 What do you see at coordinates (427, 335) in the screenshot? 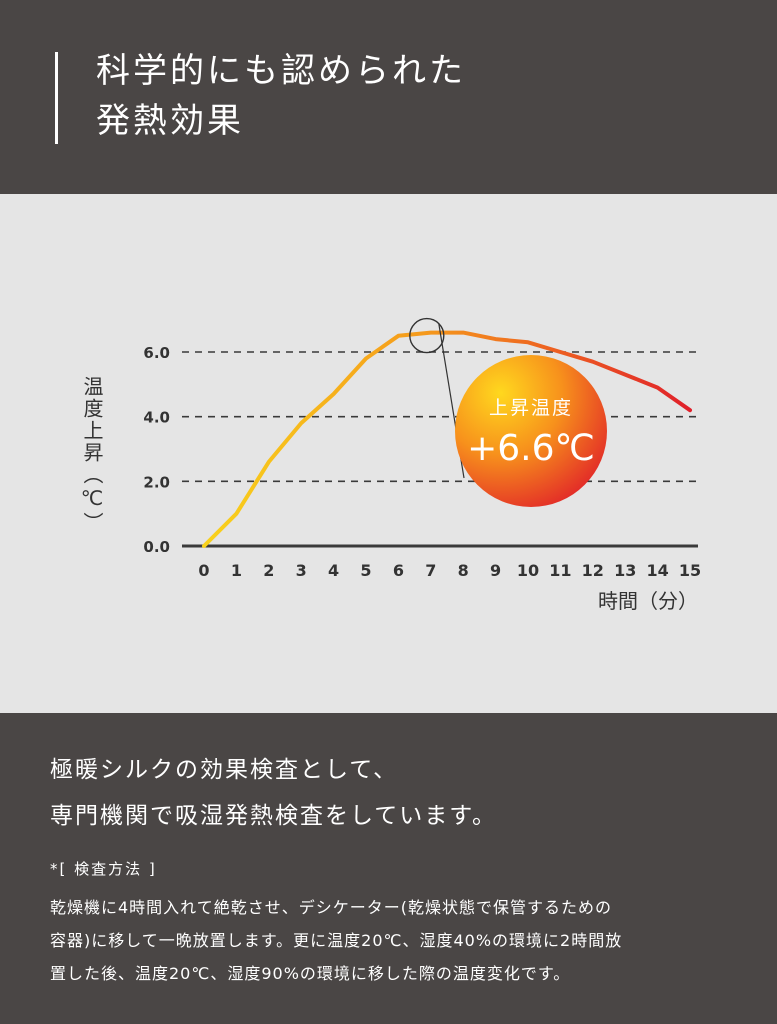
I see `peak-highlight-circle` at bounding box center [427, 335].